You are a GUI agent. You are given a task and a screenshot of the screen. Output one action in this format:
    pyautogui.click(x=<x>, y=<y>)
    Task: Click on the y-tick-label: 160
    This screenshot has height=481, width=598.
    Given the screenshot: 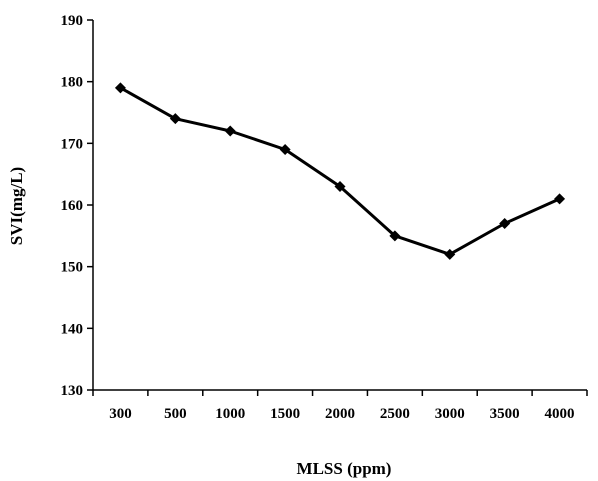 What is the action you would take?
    pyautogui.click(x=72, y=206)
    